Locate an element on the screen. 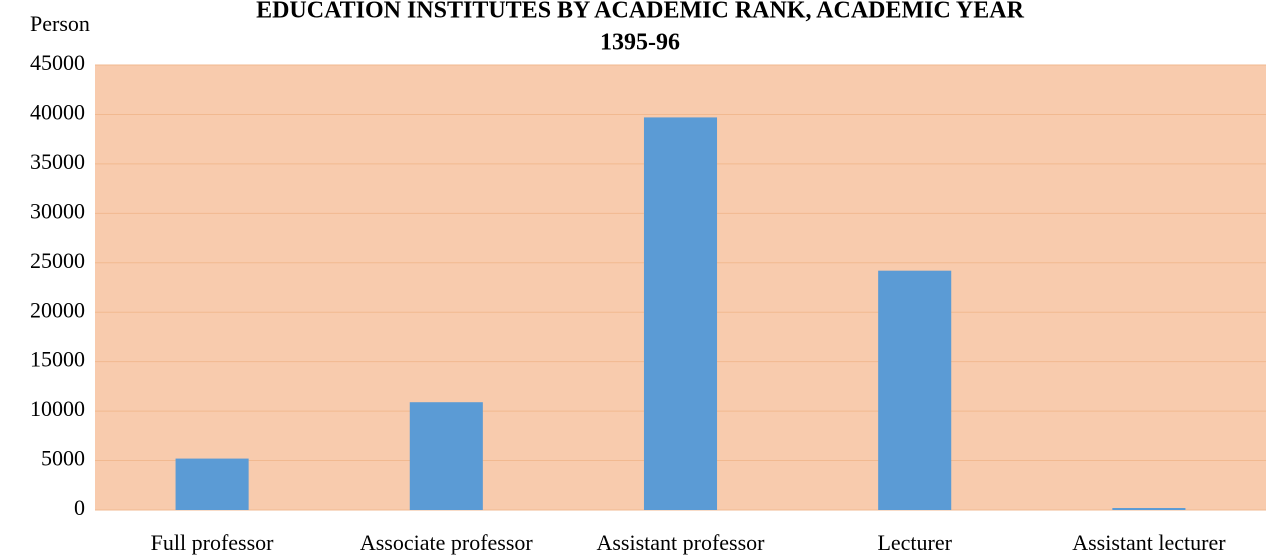 Image resolution: width=1266 pixels, height=559 pixels. y-axis-label: Person is located at coordinates (60, 23).